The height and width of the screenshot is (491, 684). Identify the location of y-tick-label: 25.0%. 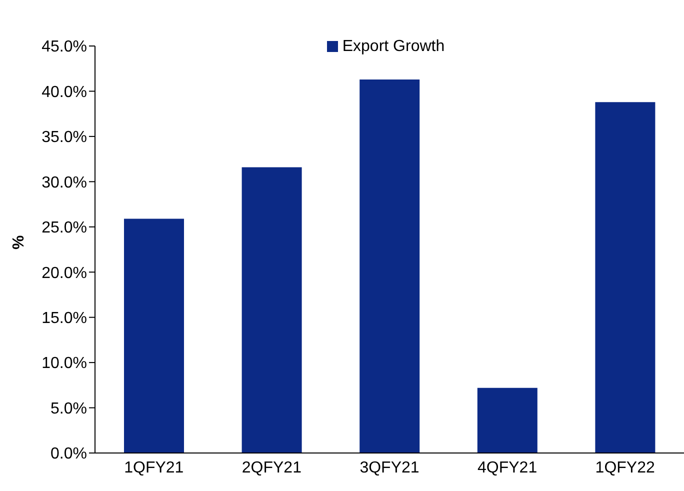
(64, 228).